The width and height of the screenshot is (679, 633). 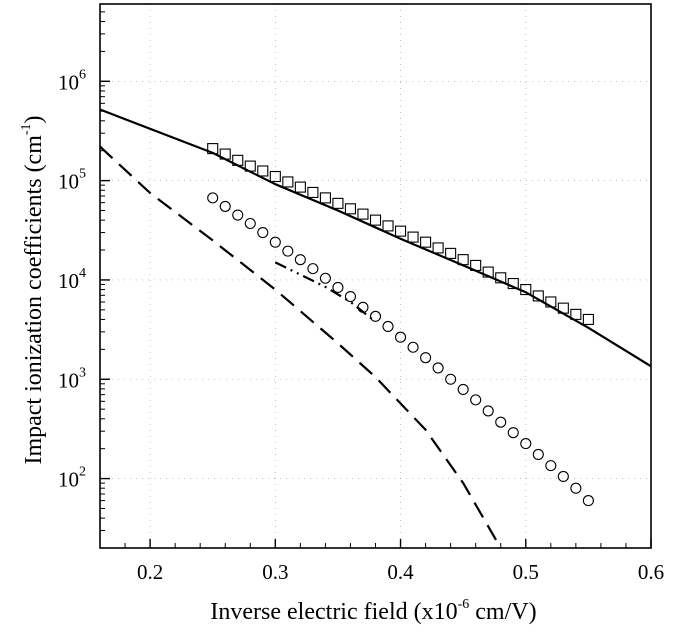 I want to click on x-axis-title-suffix: cm/V), so click(x=502, y=612).